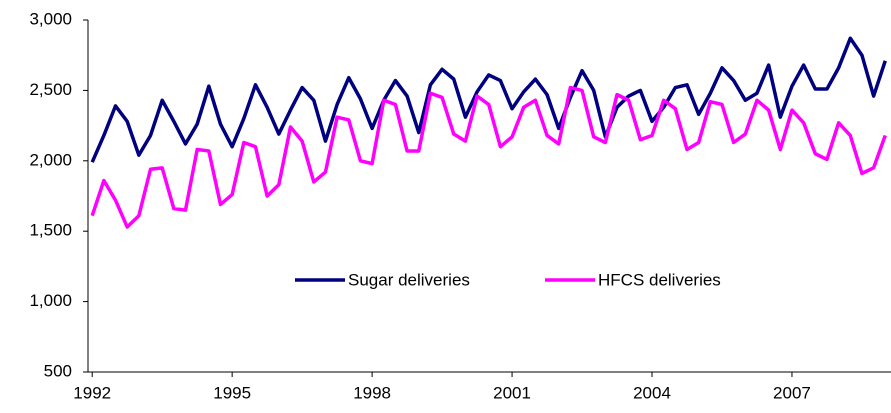 This screenshot has width=891, height=413. Describe the element at coordinates (659, 279) in the screenshot. I see `legend-label: HFCS deliveries` at that location.